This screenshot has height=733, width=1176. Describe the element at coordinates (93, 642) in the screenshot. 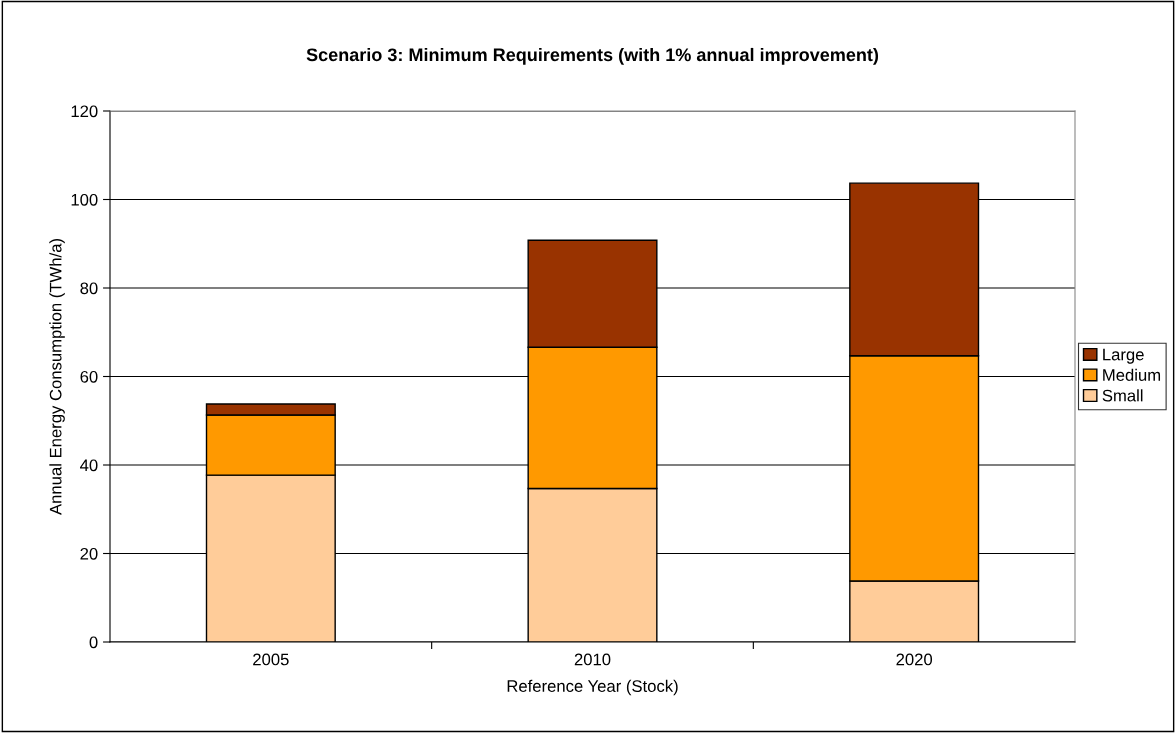

I see `y-tick-label: 0` at that location.